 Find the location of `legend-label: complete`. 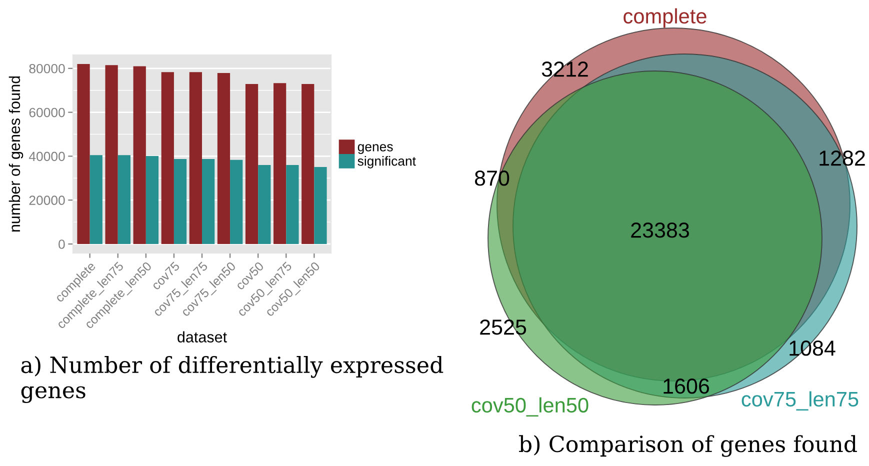

legend-label: complete is located at coordinates (665, 18).